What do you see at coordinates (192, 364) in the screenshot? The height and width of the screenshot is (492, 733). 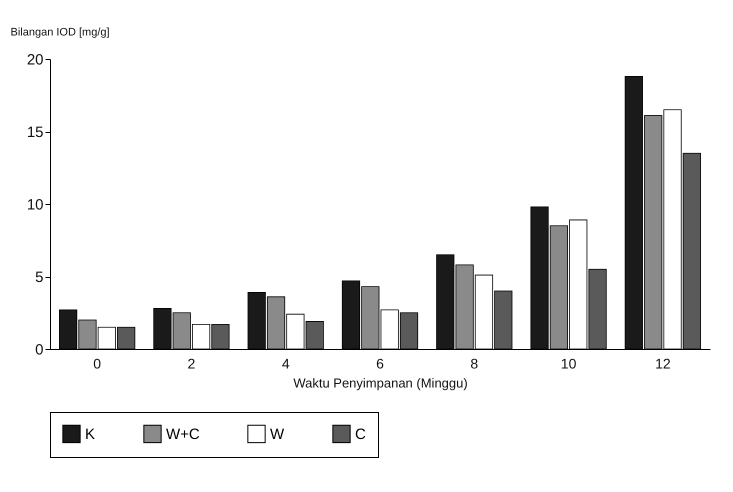 I see `x-tick-label: 2` at bounding box center [192, 364].